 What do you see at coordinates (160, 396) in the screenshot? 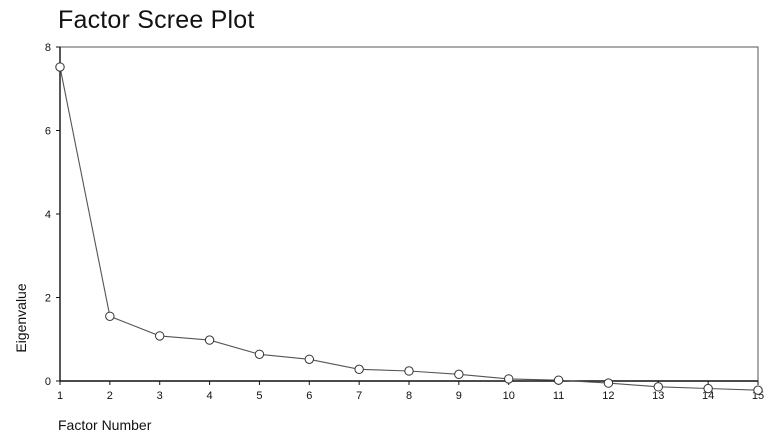
I see `x-tick-label: 3` at bounding box center [160, 396].